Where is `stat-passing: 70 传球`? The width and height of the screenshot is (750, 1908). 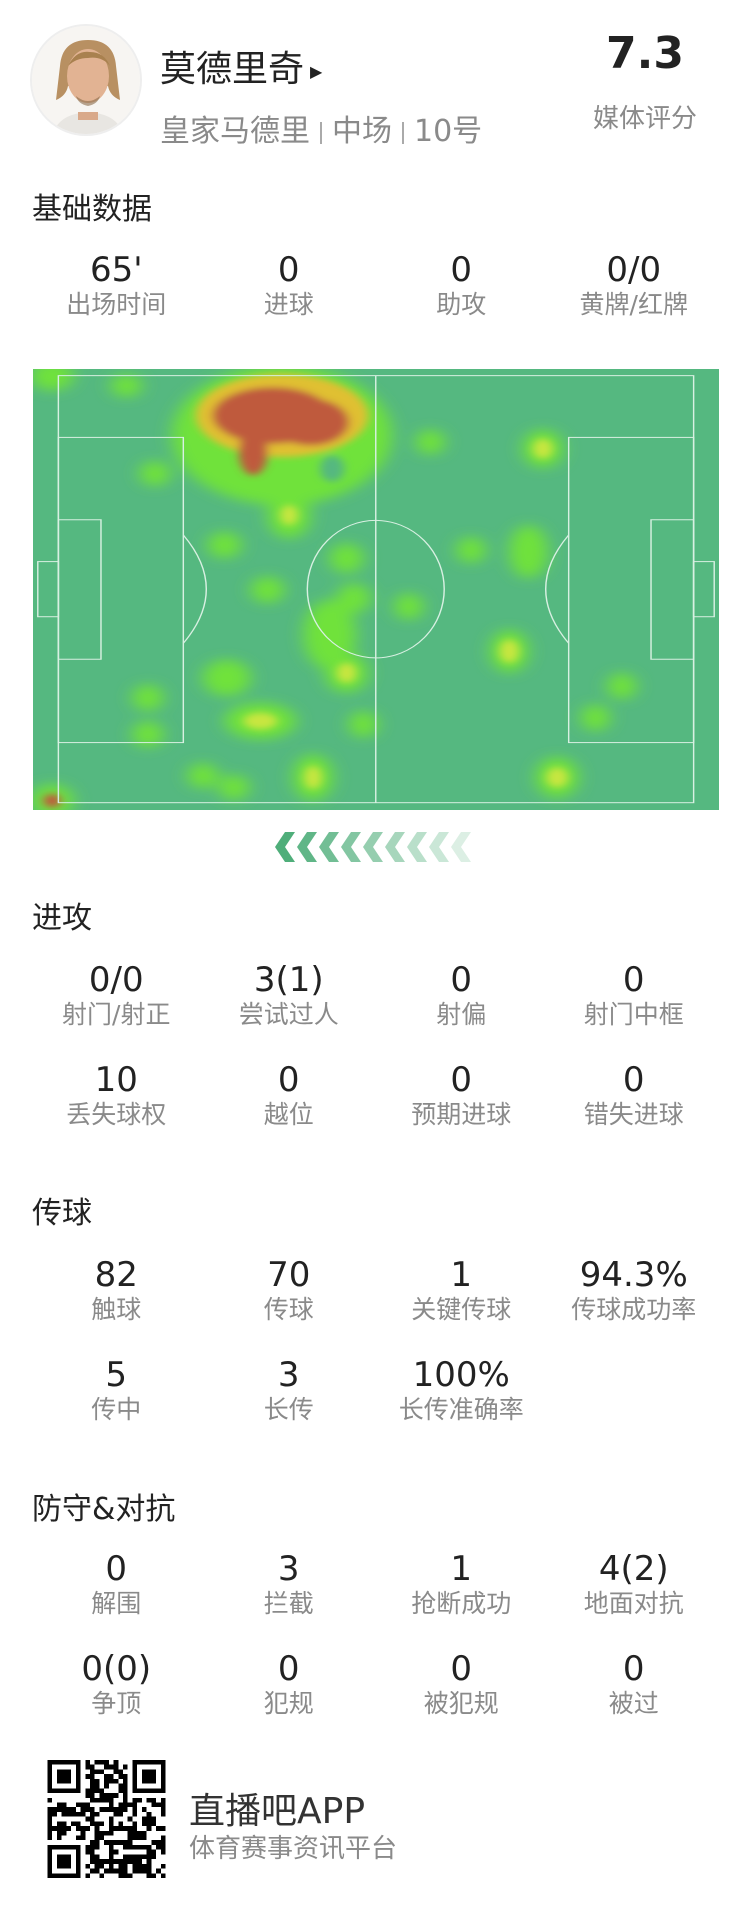 stat-passing: 70 传球 is located at coordinates (289, 1290).